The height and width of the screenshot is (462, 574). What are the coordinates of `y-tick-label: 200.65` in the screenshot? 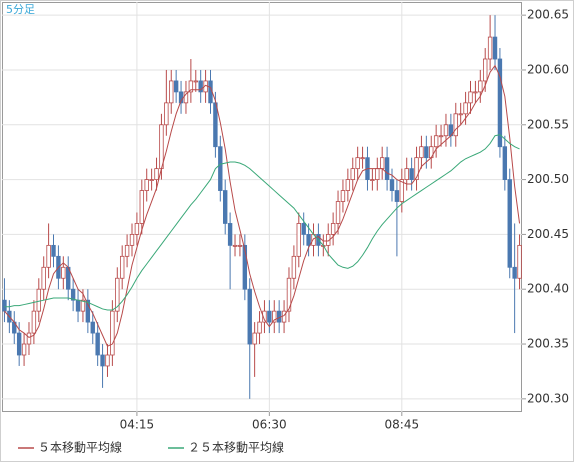 It's located at (548, 15).